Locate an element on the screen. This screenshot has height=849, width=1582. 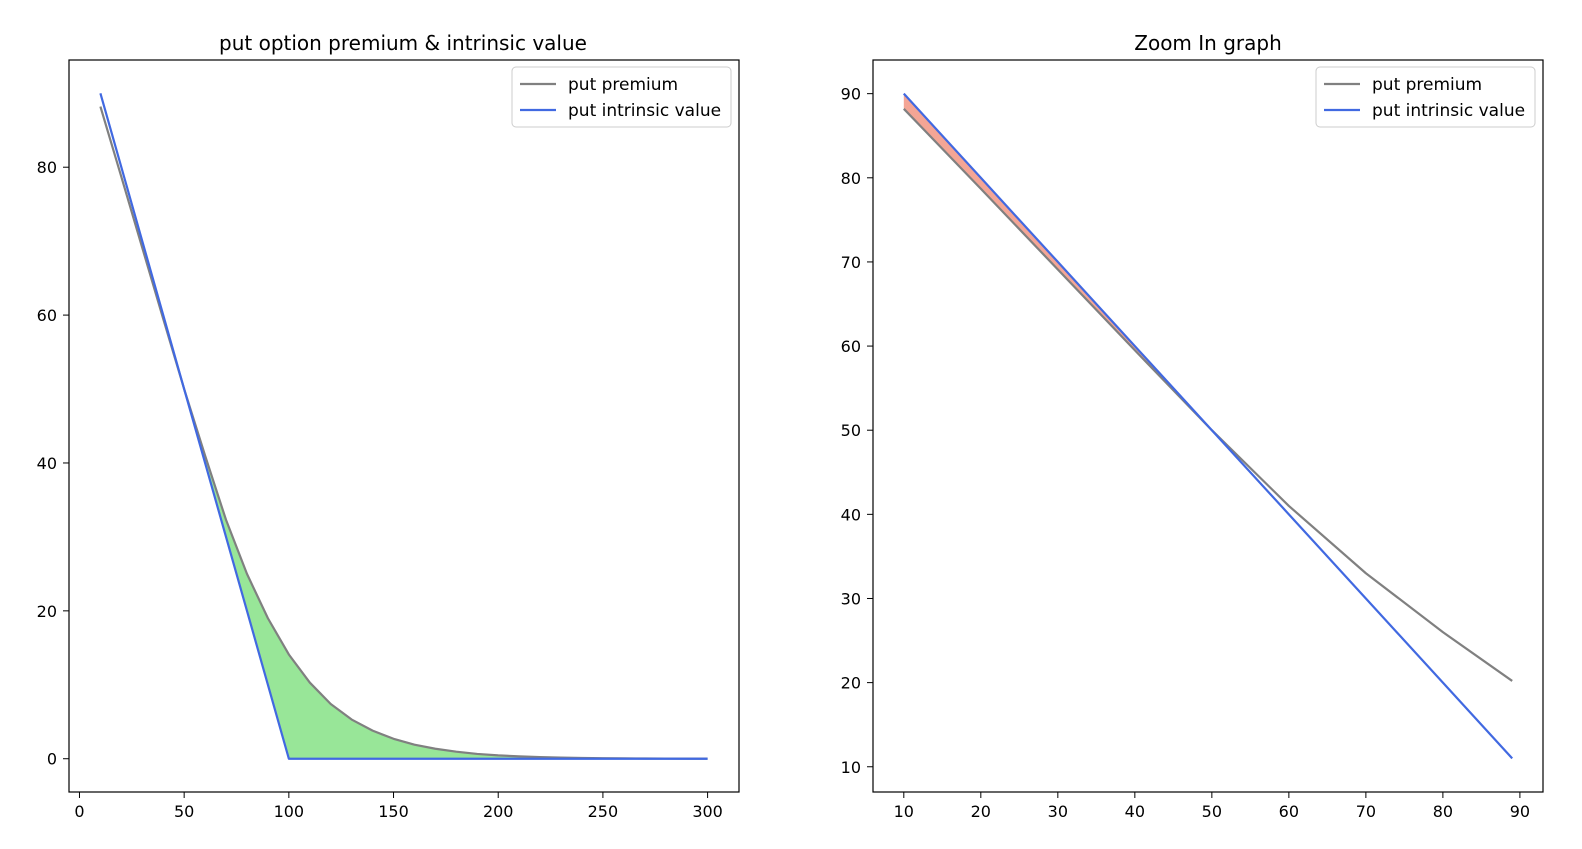
right-y-tick-label: 30 is located at coordinates (851, 598).